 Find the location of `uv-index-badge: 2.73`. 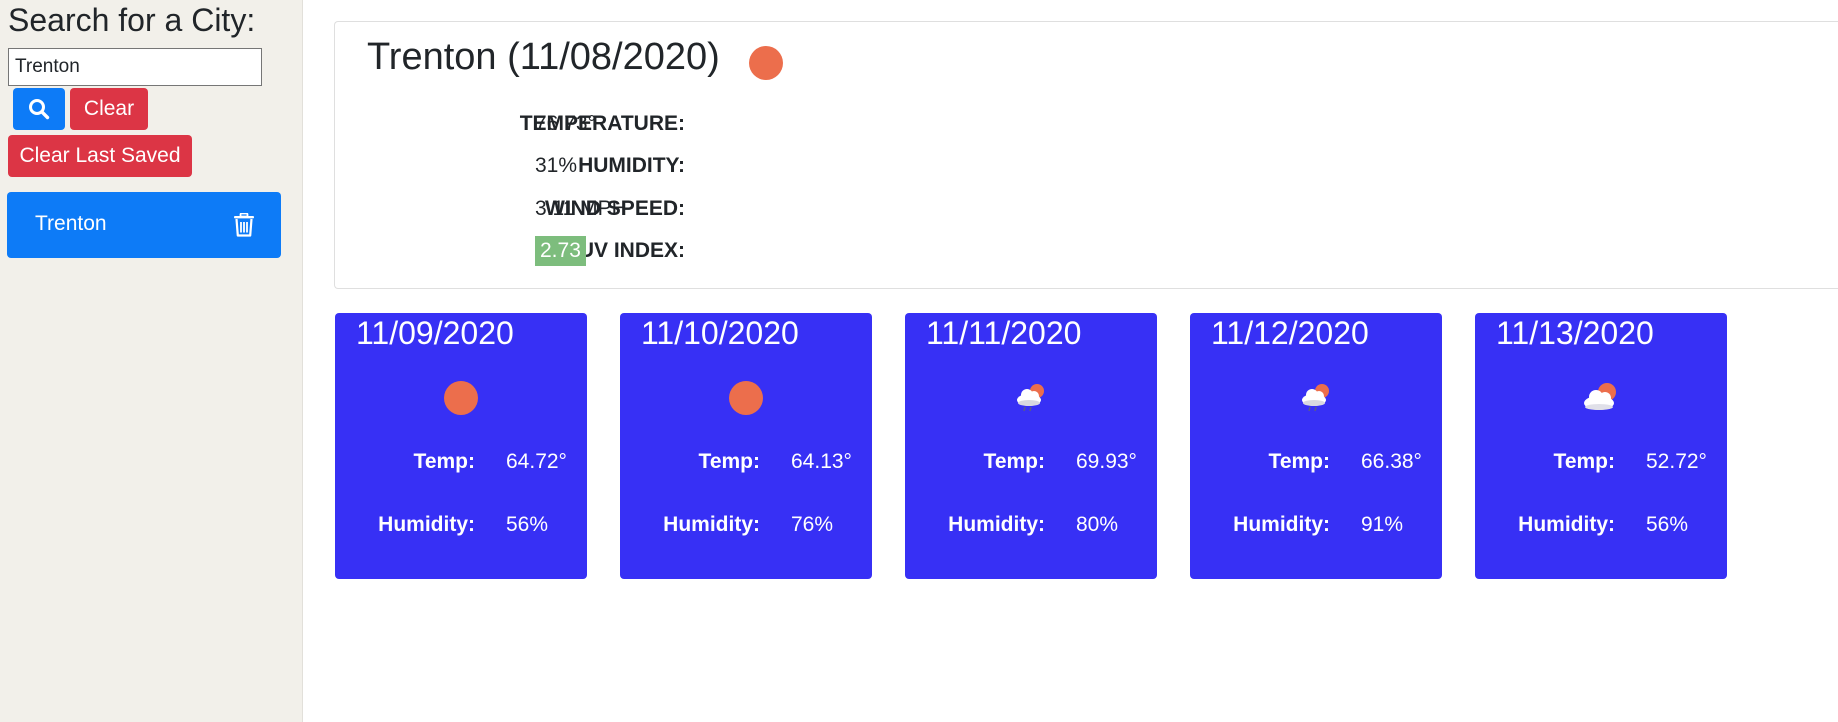

uv-index-badge: 2.73 is located at coordinates (560, 251).